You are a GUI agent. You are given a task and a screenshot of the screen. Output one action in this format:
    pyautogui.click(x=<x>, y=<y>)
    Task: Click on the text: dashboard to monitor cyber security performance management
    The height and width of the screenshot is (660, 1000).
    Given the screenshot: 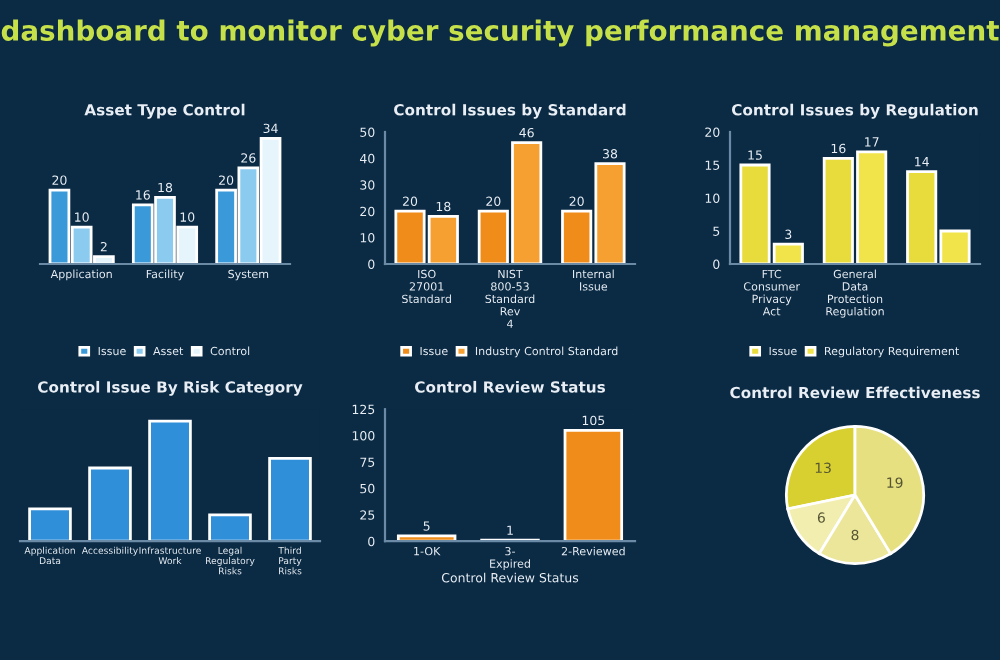 What is the action you would take?
    pyautogui.click(x=500, y=33)
    